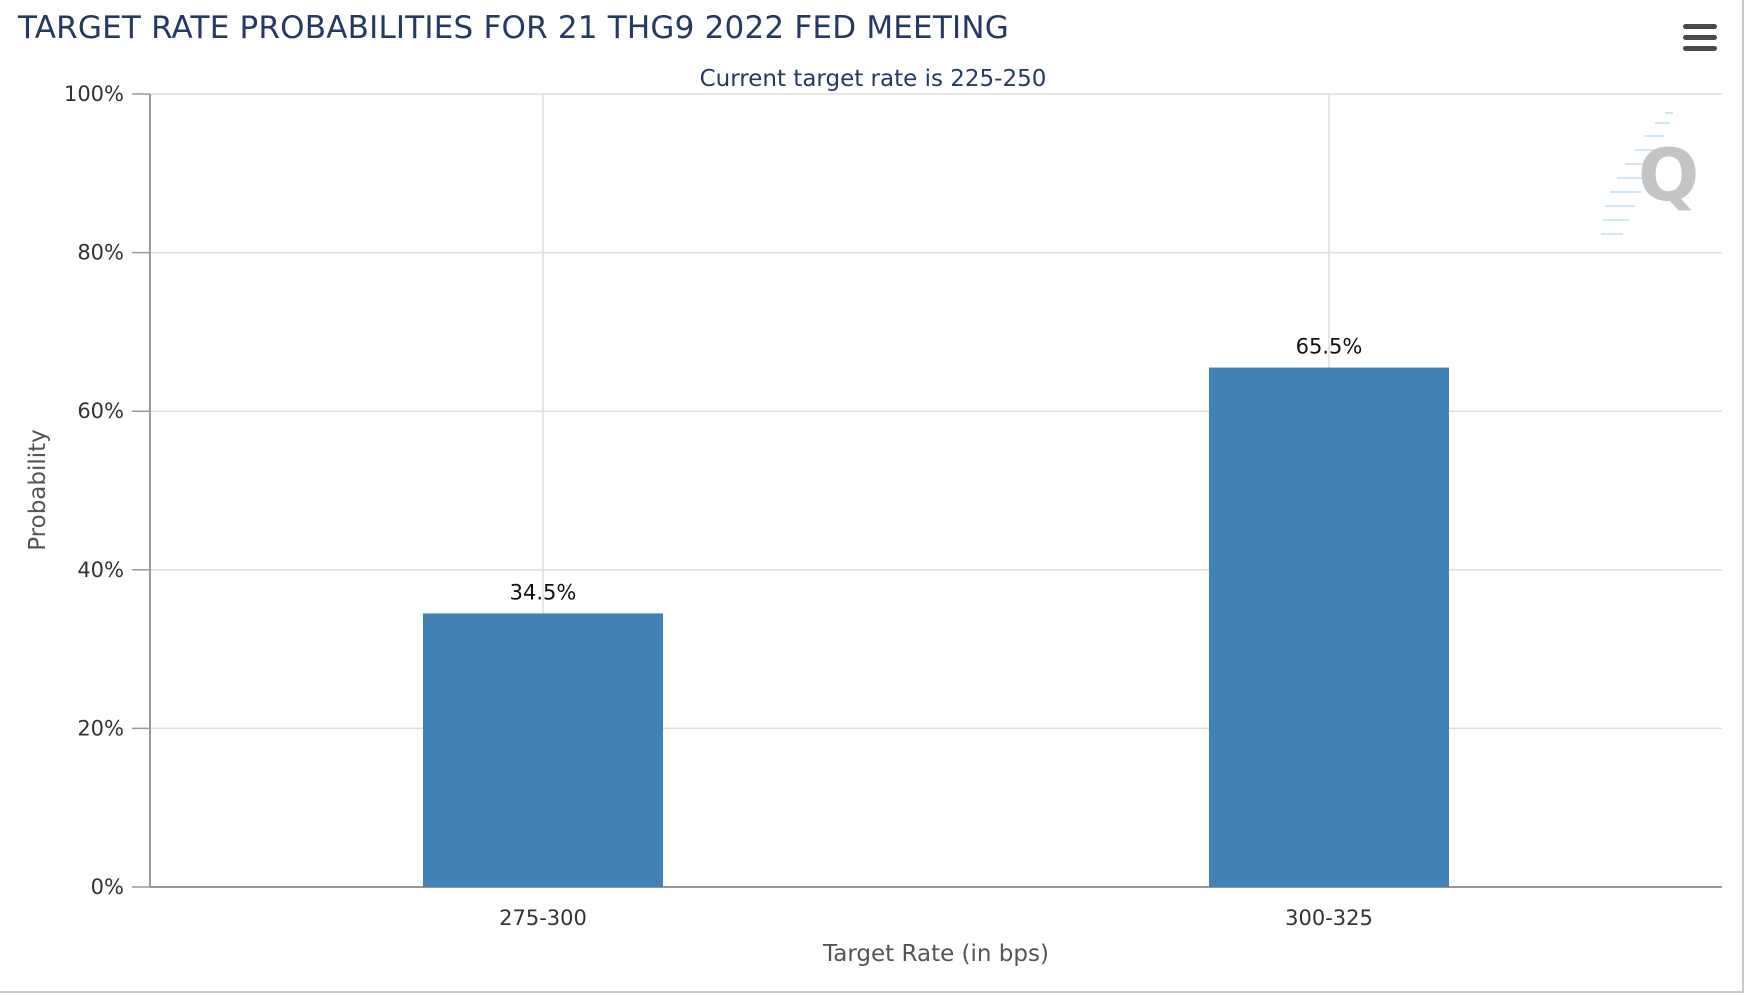  I want to click on x-axis-title: Target Rate (in bps), so click(935, 954).